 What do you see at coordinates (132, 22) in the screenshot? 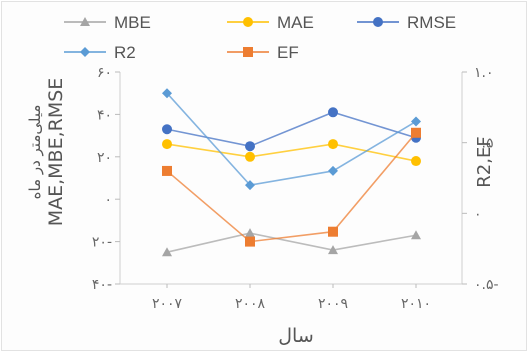
I see `legend-label: MBE` at bounding box center [132, 22].